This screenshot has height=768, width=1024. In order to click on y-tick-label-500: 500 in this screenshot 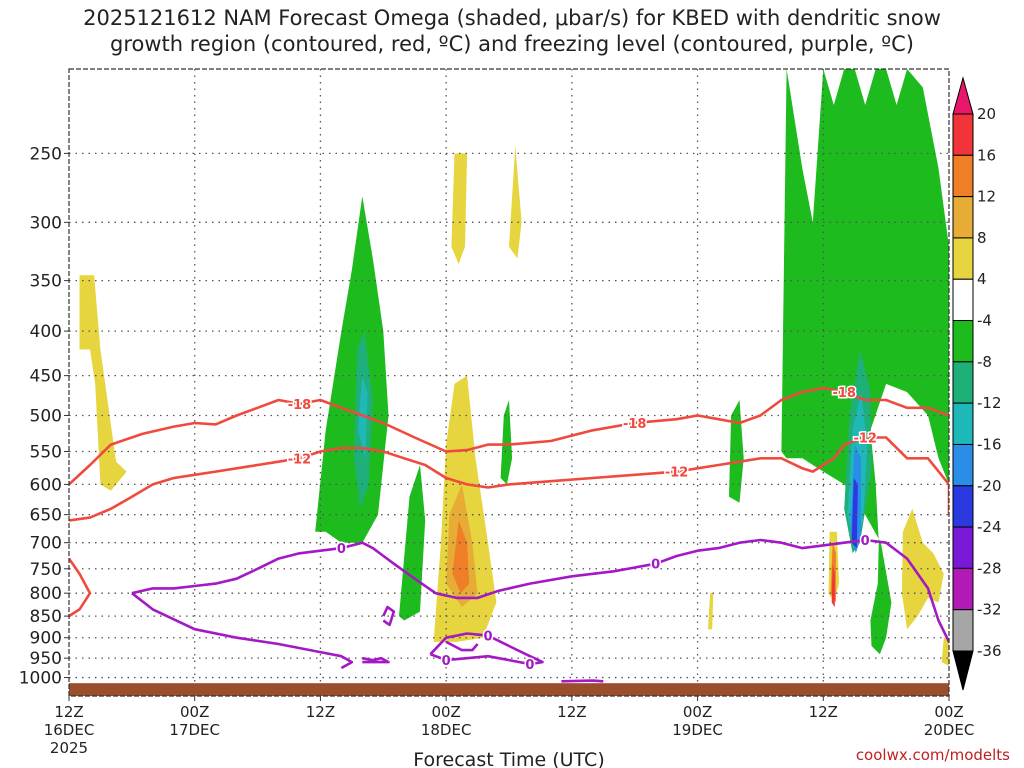, I will do `click(46, 416)`.